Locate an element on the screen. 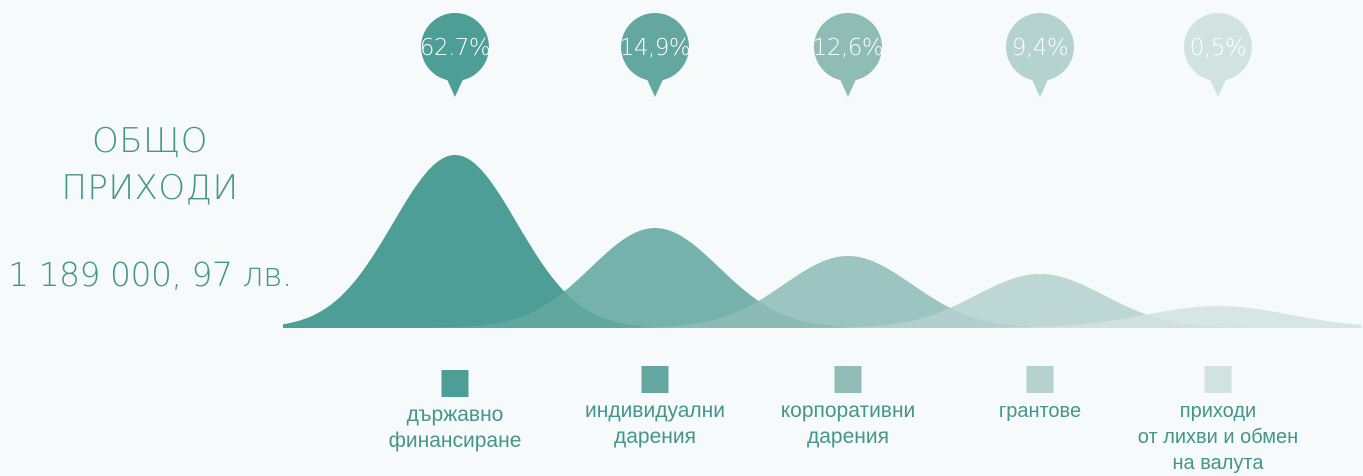 The width and height of the screenshot is (1363, 476). legend-label-3: корпоративни дарения is located at coordinates (848, 424).